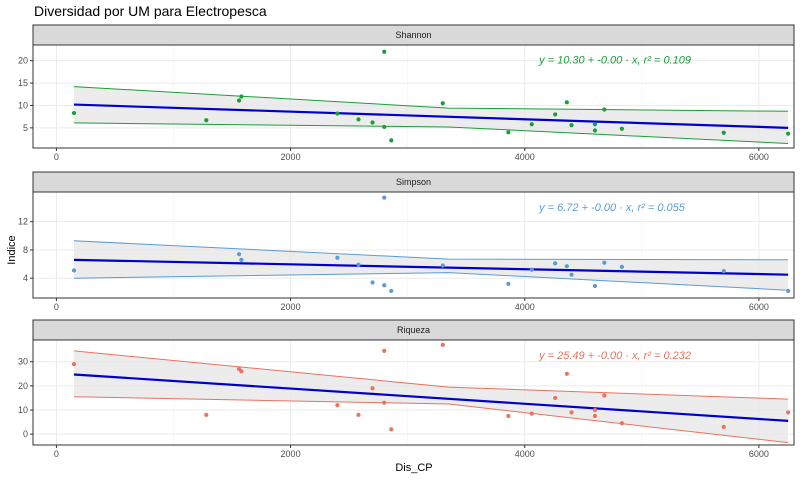 The width and height of the screenshot is (800, 480). Describe the element at coordinates (413, 35) in the screenshot. I see `strip-label: Shannon` at that location.